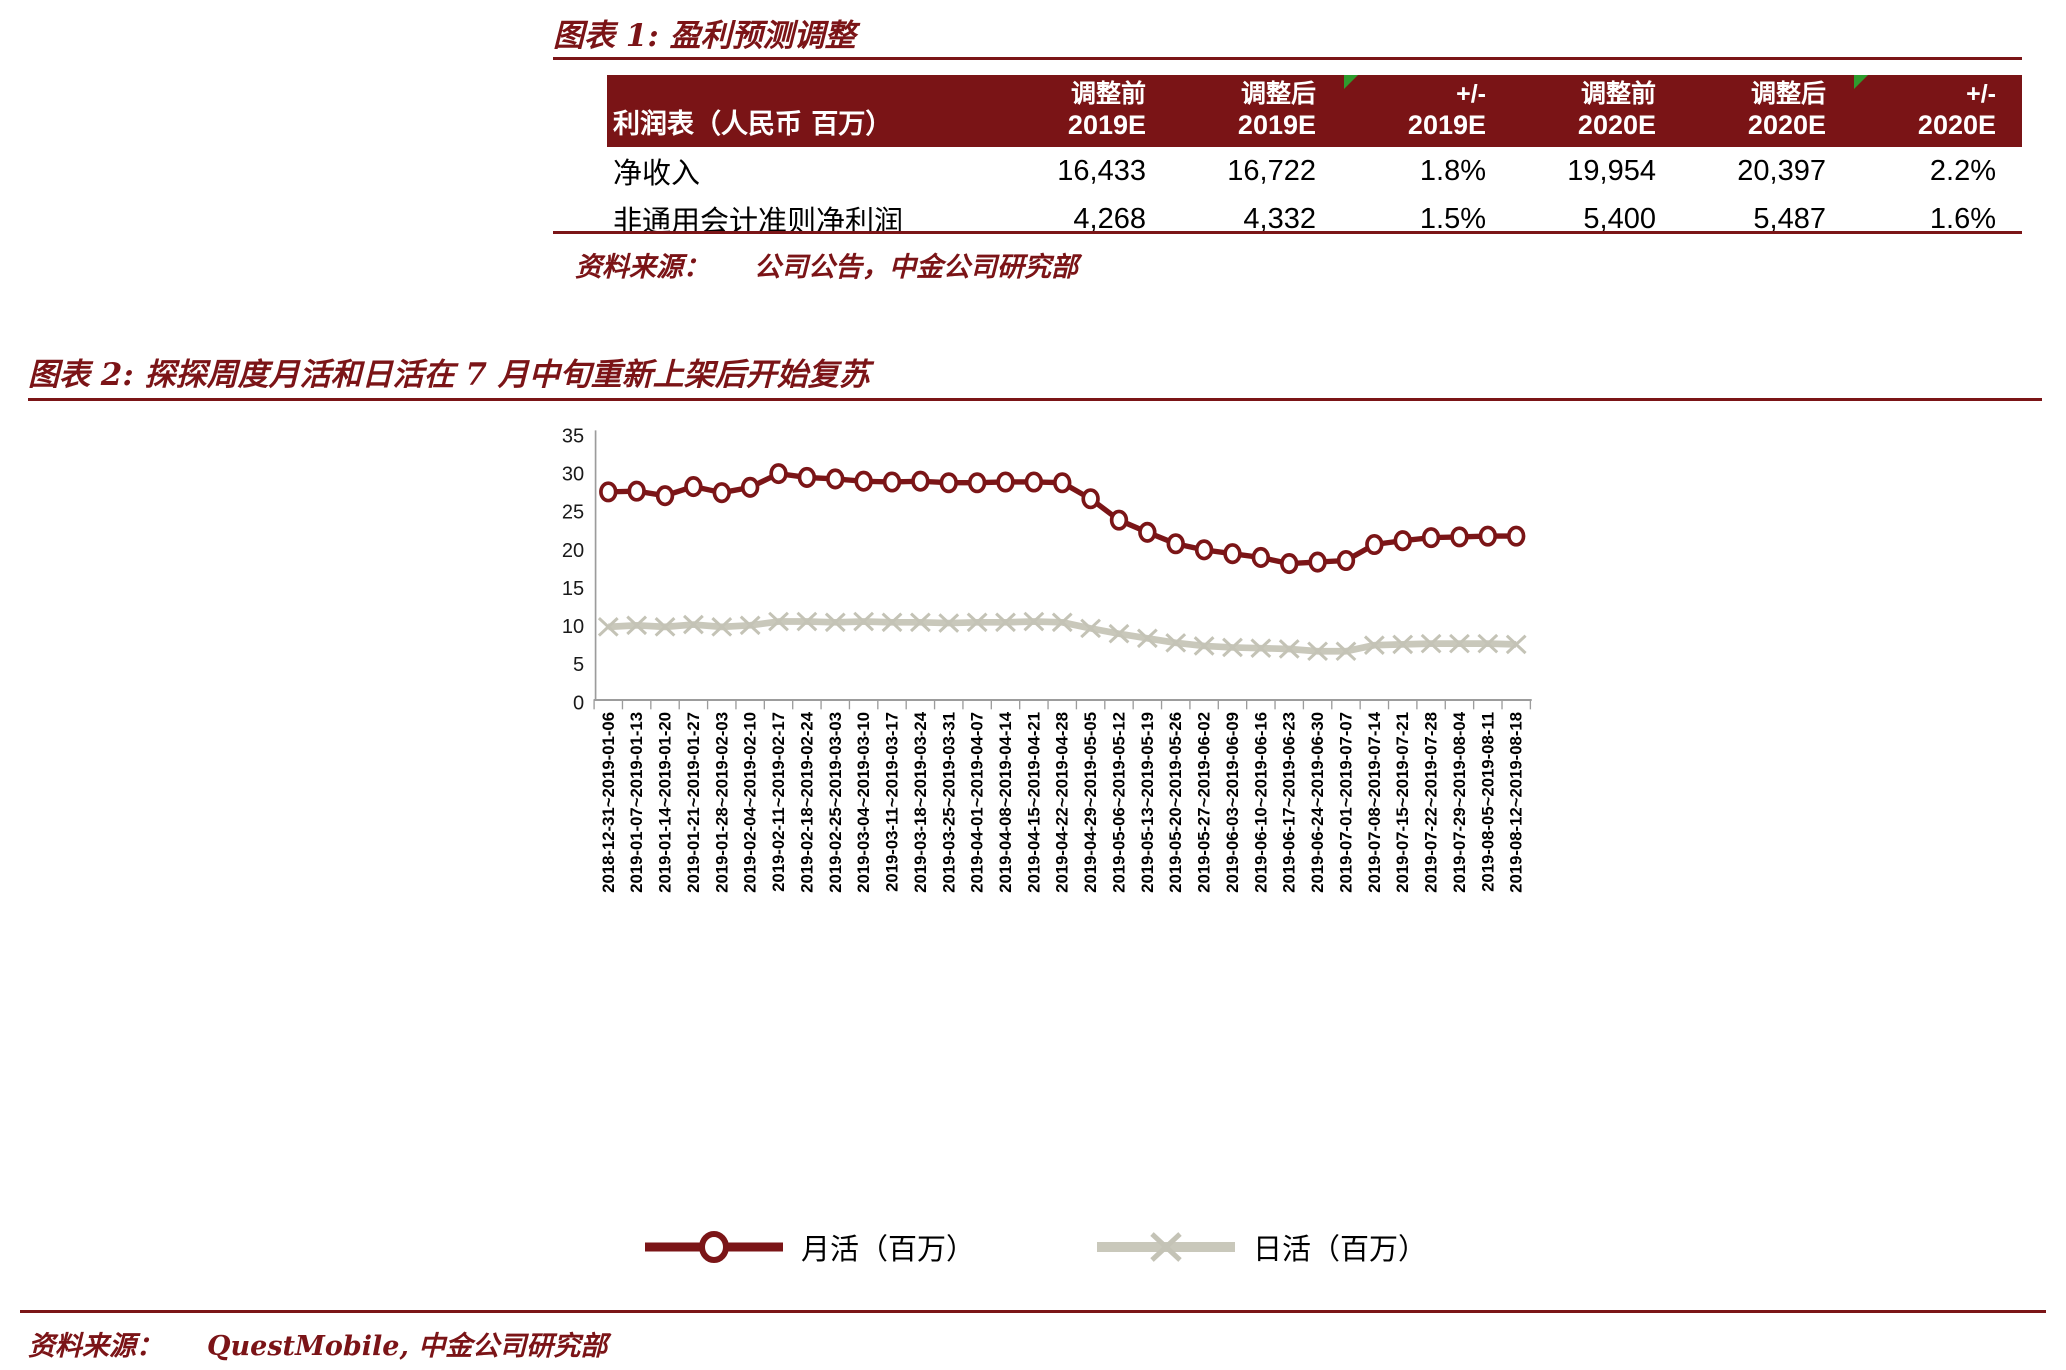  I want to click on row-label-non-gaap-profit: 非通用会计准则净利润, so click(758, 221).